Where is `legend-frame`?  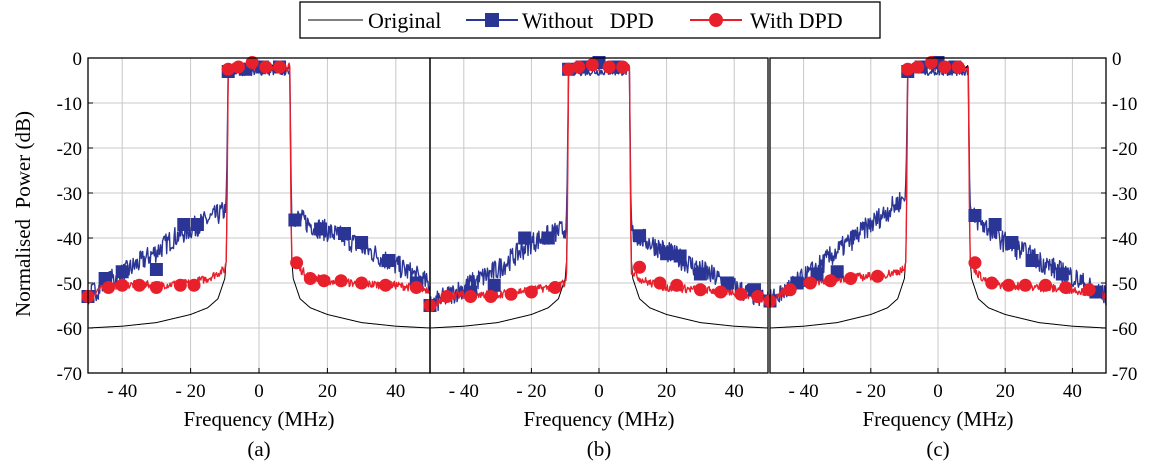
legend-frame is located at coordinates (590, 20).